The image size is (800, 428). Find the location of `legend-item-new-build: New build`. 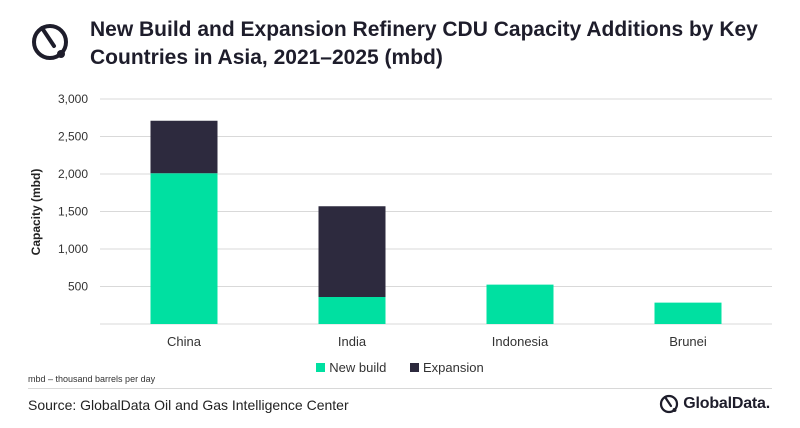

legend-item-new-build: New build is located at coordinates (351, 367).